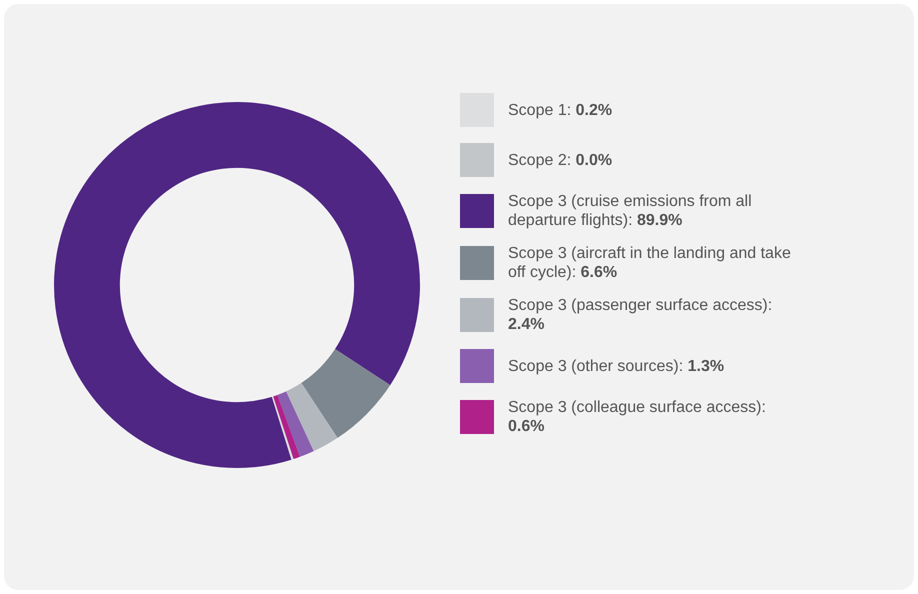 Image resolution: width=918 pixels, height=594 pixels. Describe the element at coordinates (630, 211) in the screenshot. I see `legend-label: Scope 3 (cruise emissions from all departure flights): 89.9%` at that location.